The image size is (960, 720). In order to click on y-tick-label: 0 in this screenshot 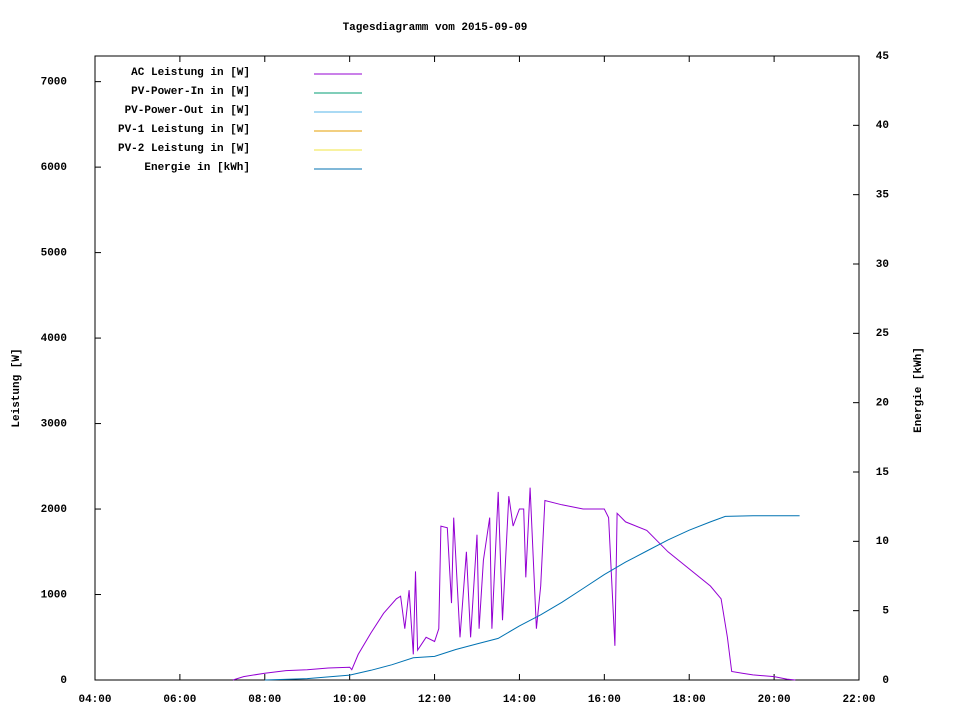, I will do `click(63, 681)`.